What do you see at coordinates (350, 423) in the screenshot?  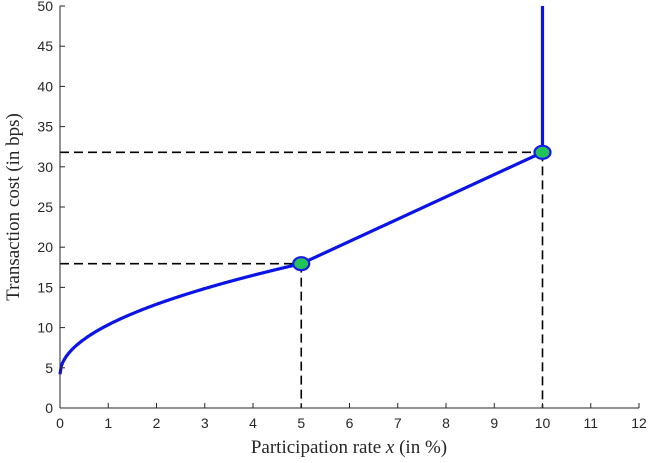 I see `x-tick-label: 6` at bounding box center [350, 423].